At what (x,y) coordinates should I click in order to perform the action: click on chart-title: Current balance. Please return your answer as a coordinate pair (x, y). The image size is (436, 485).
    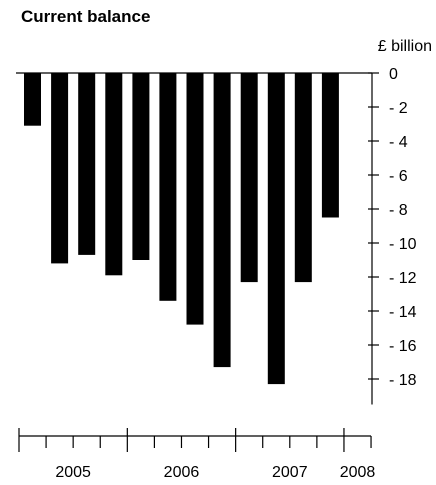
    Looking at the image, I should click on (86, 16).